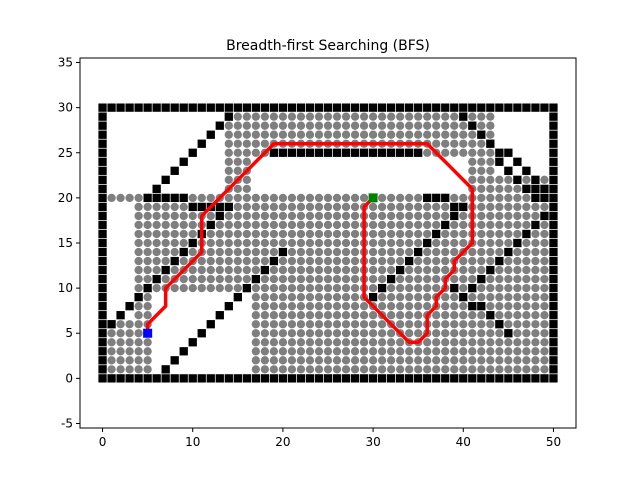 Image resolution: width=640 pixels, height=480 pixels. I want to click on x-tick-label: 10, so click(192, 442).